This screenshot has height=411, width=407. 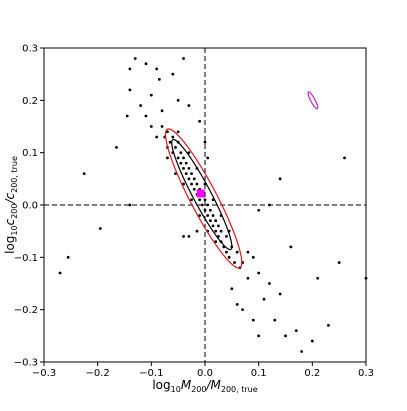 I want to click on subscript: 10, so click(x=14, y=230).